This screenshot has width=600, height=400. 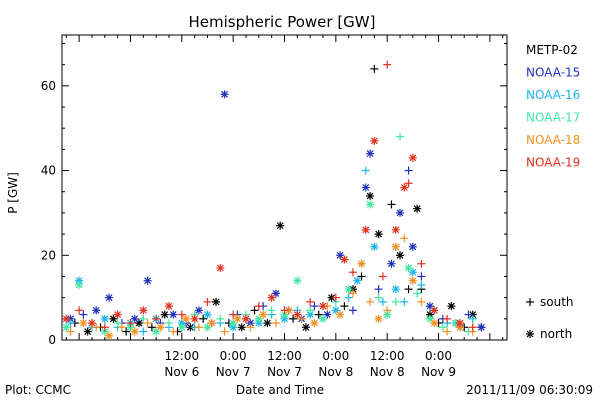 What do you see at coordinates (552, 50) in the screenshot?
I see `legend-entry: METP-02` at bounding box center [552, 50].